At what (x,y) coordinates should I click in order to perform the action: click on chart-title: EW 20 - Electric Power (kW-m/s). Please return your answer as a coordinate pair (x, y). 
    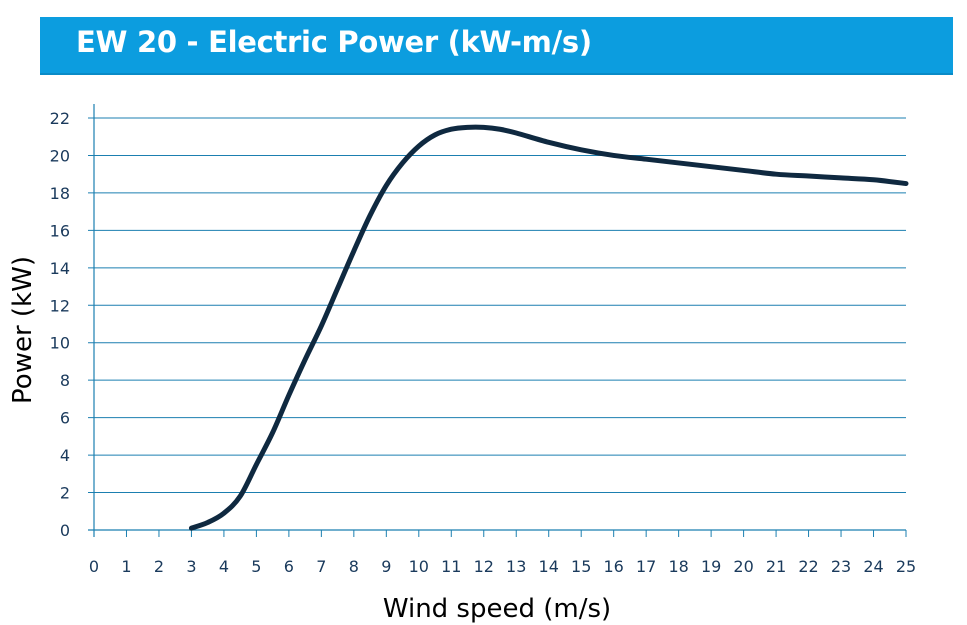
    Looking at the image, I should click on (334, 42).